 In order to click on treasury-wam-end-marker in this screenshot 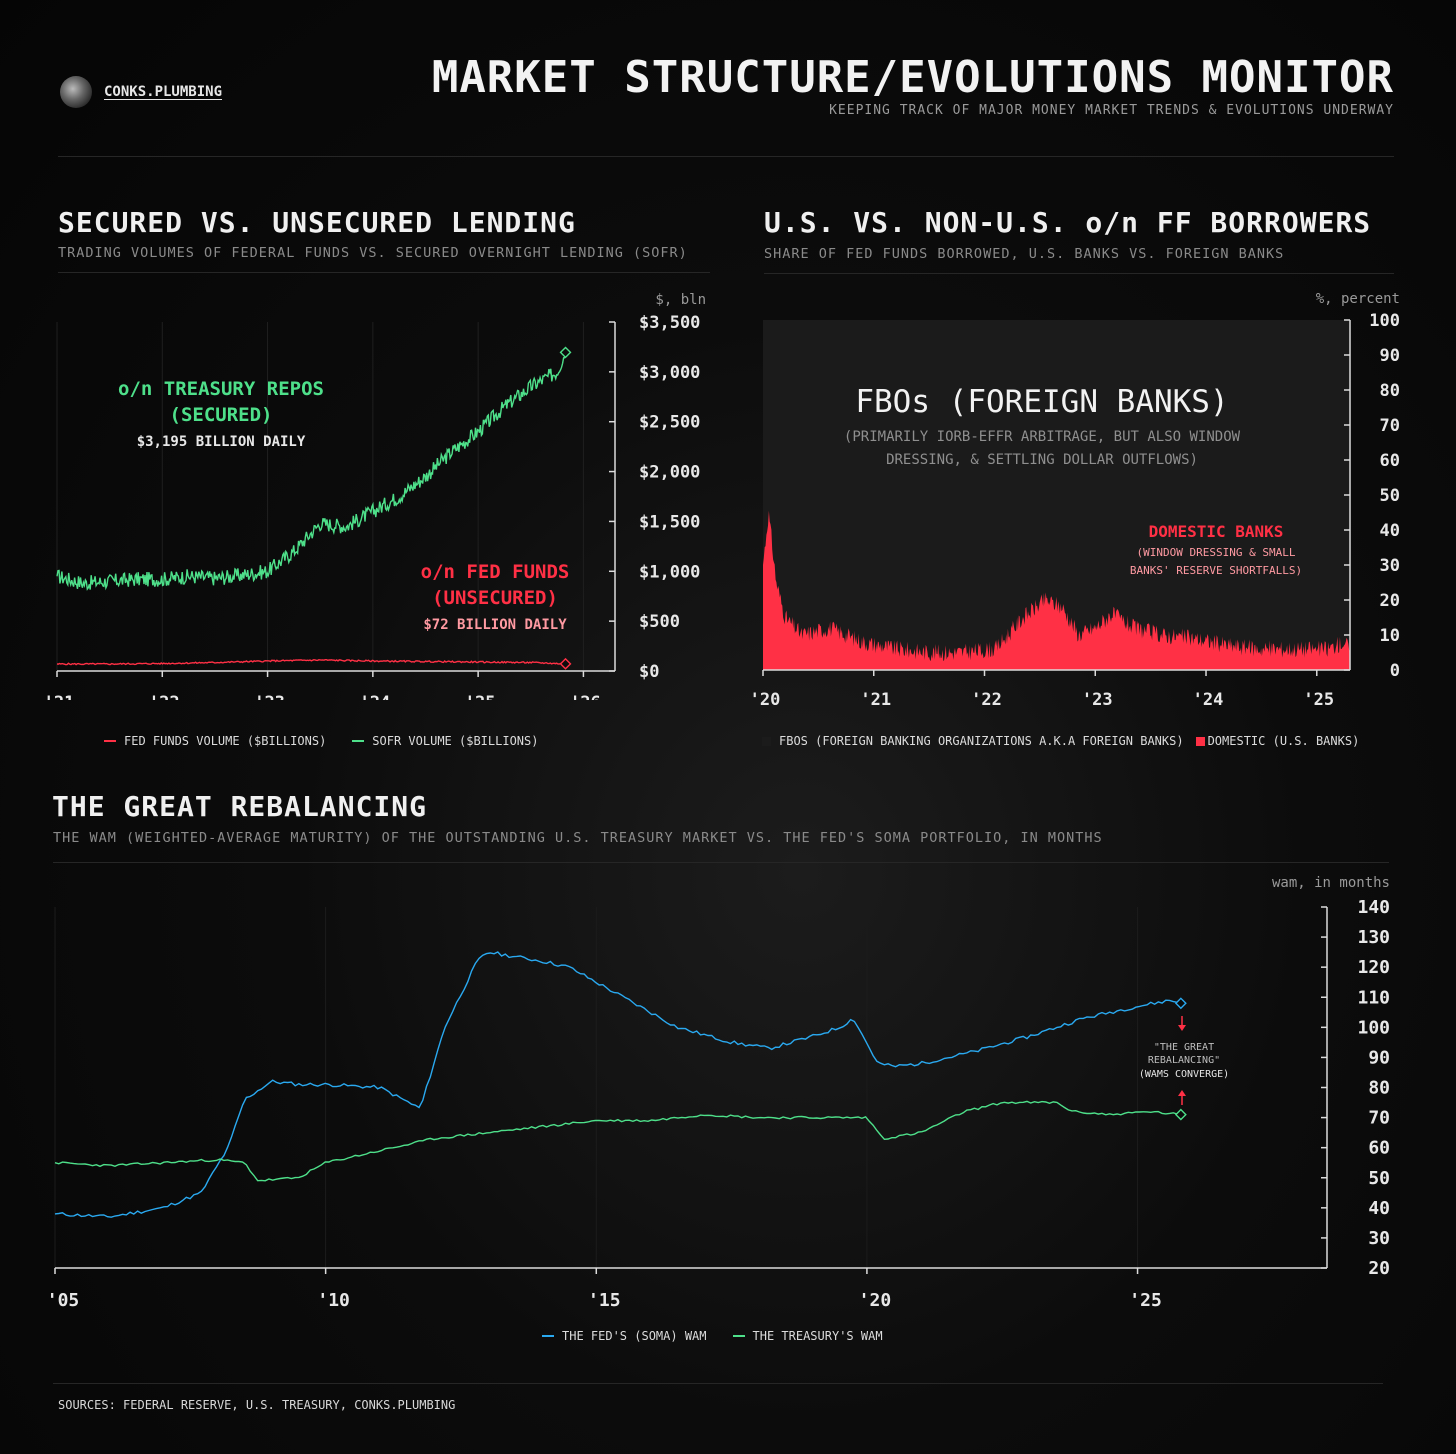, I will do `click(1180, 1114)`.